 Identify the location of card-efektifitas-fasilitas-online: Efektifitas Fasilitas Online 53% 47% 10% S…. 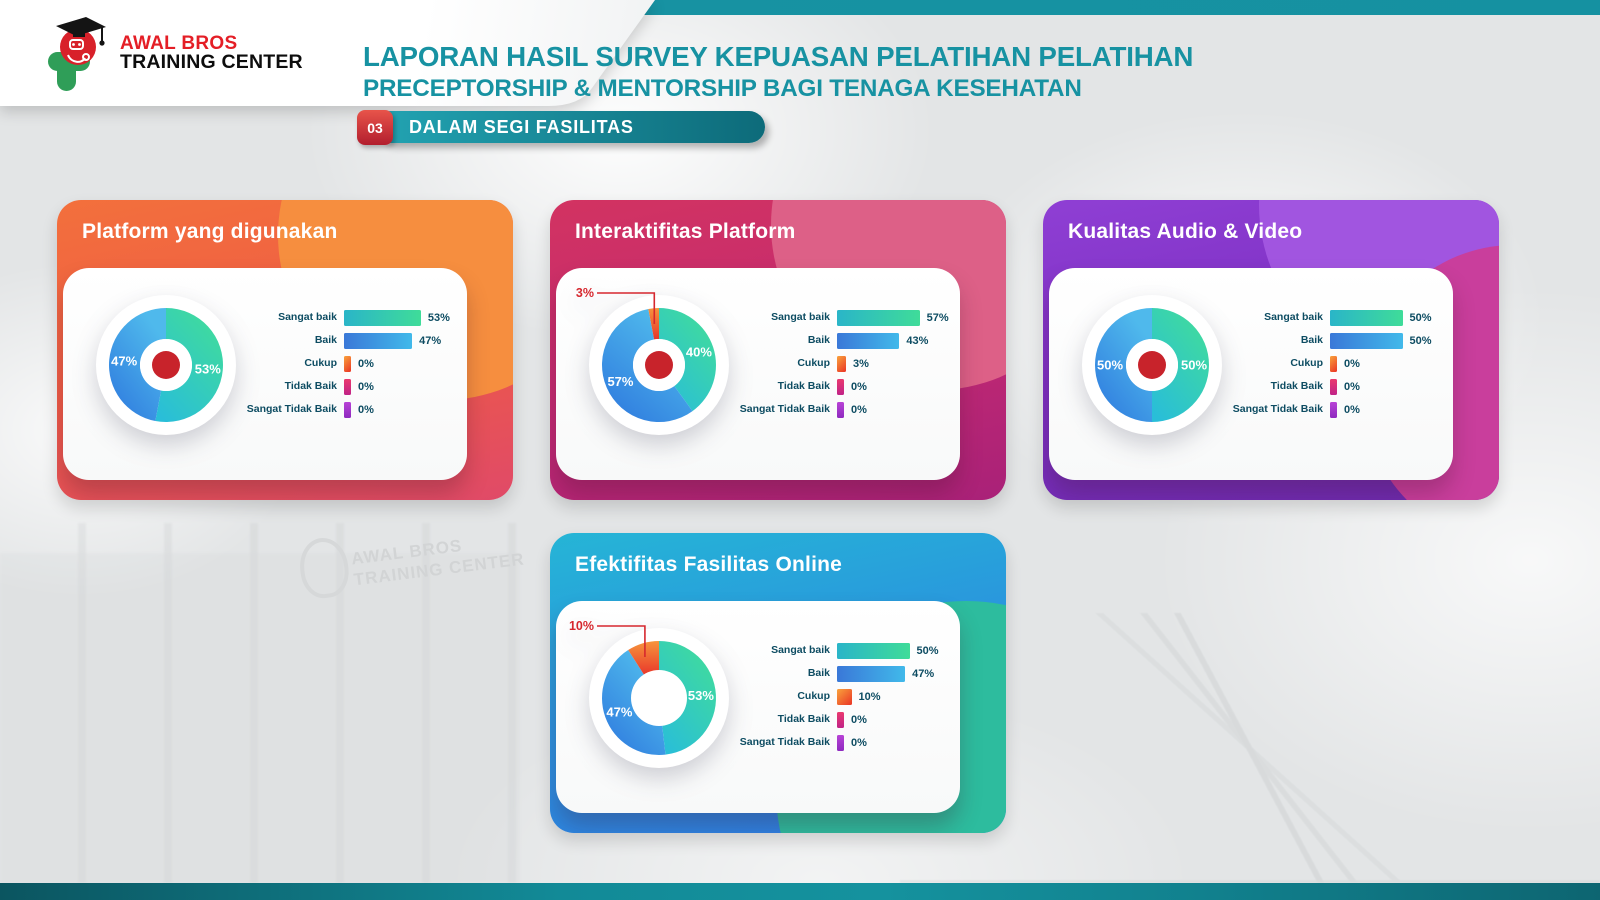
(778, 683).